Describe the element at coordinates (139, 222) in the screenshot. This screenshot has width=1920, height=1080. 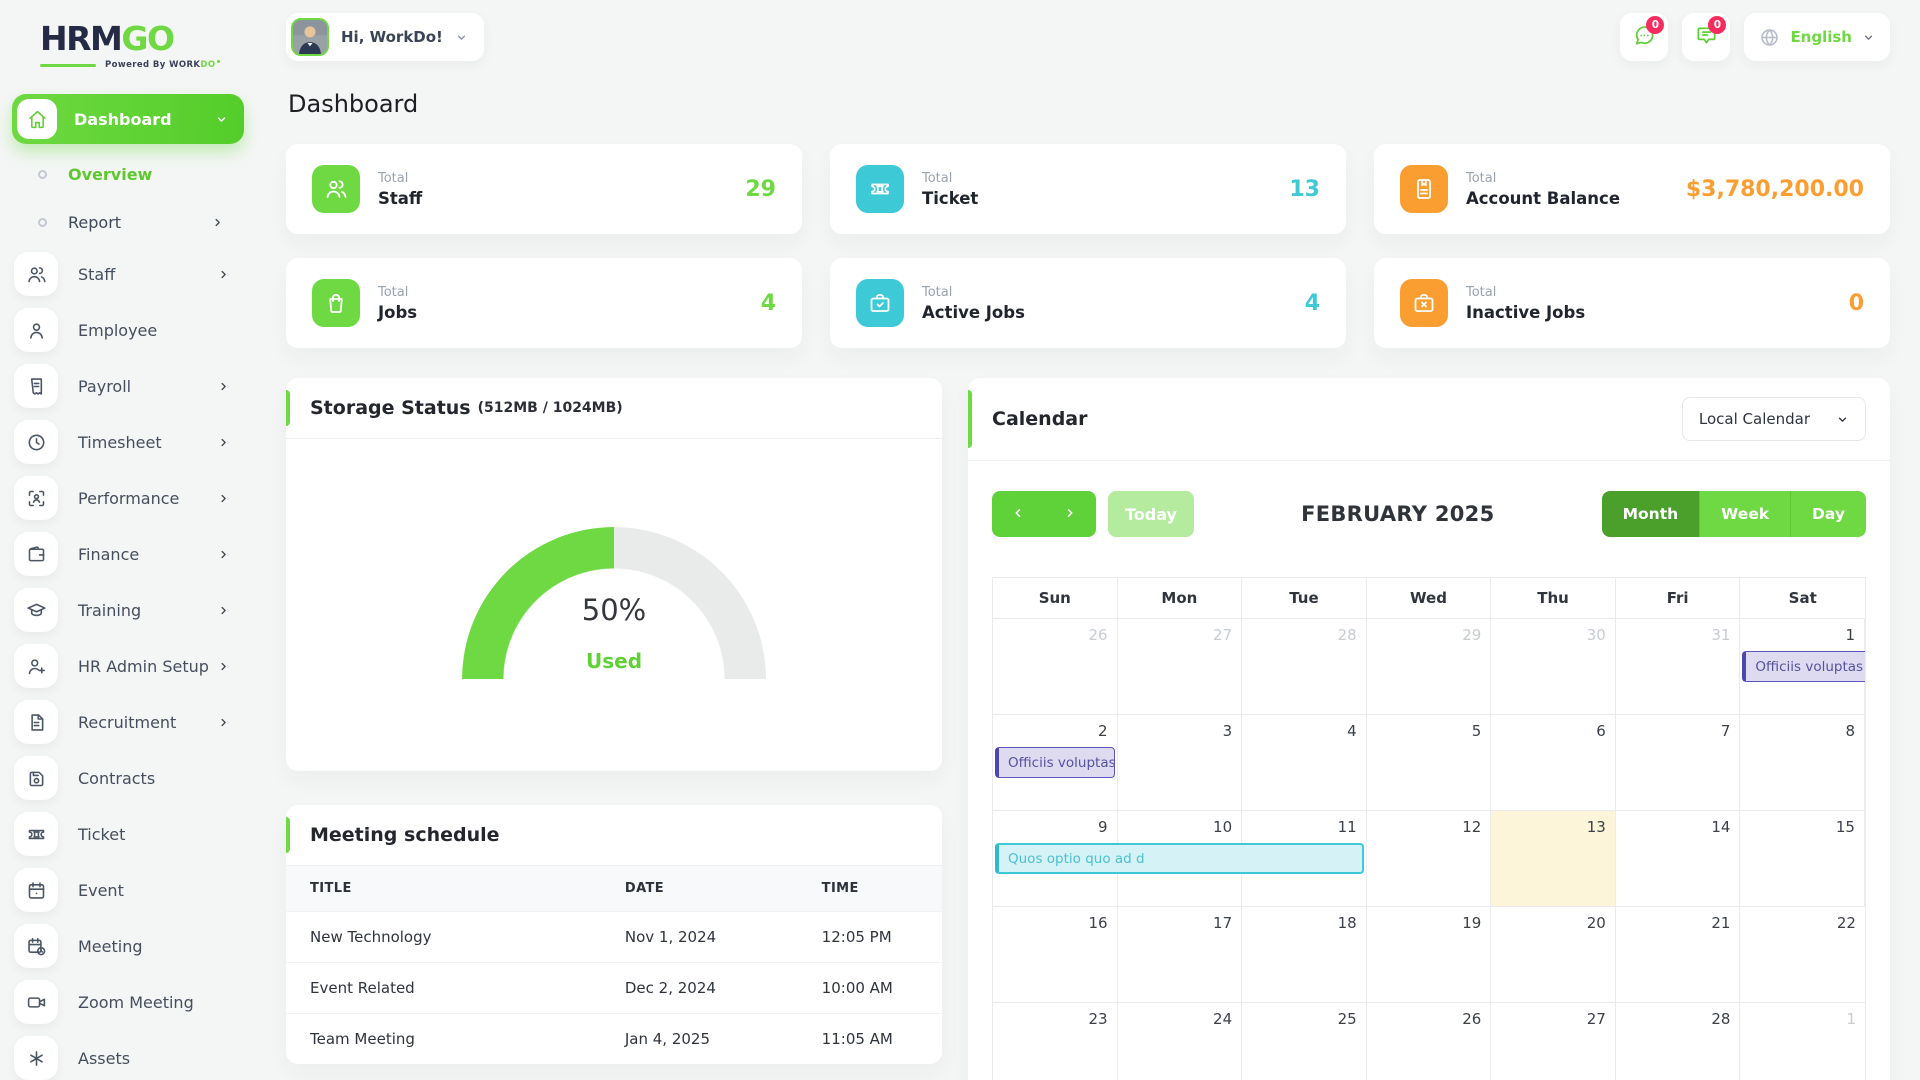
I see `sidebar-item-report: Report` at that location.